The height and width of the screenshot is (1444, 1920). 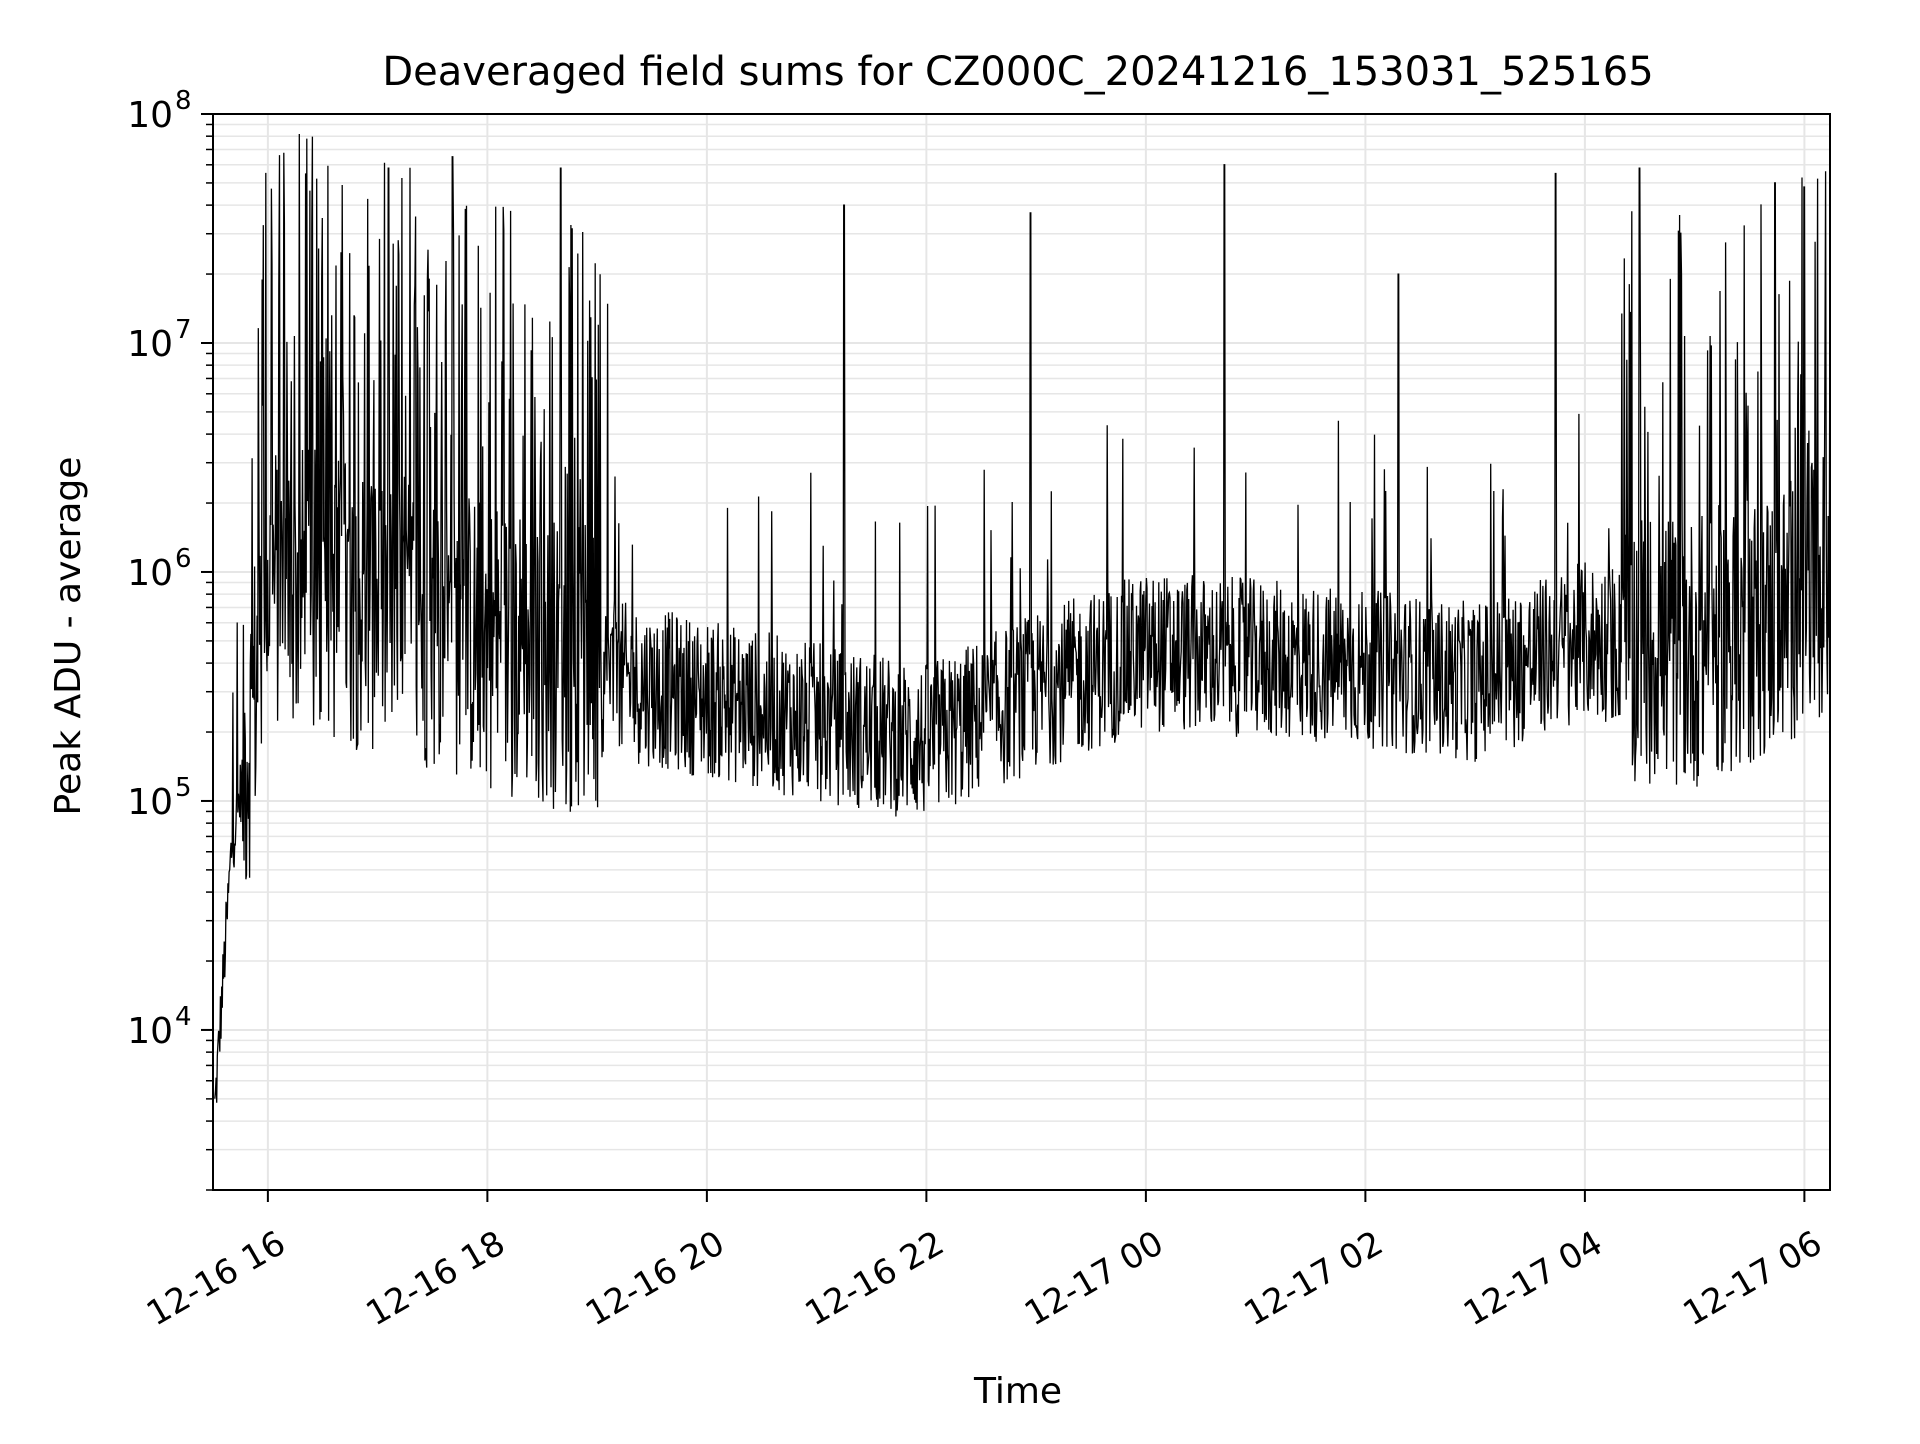 What do you see at coordinates (1752, 1278) in the screenshot?
I see `x-tick-label: 12-17 06` at bounding box center [1752, 1278].